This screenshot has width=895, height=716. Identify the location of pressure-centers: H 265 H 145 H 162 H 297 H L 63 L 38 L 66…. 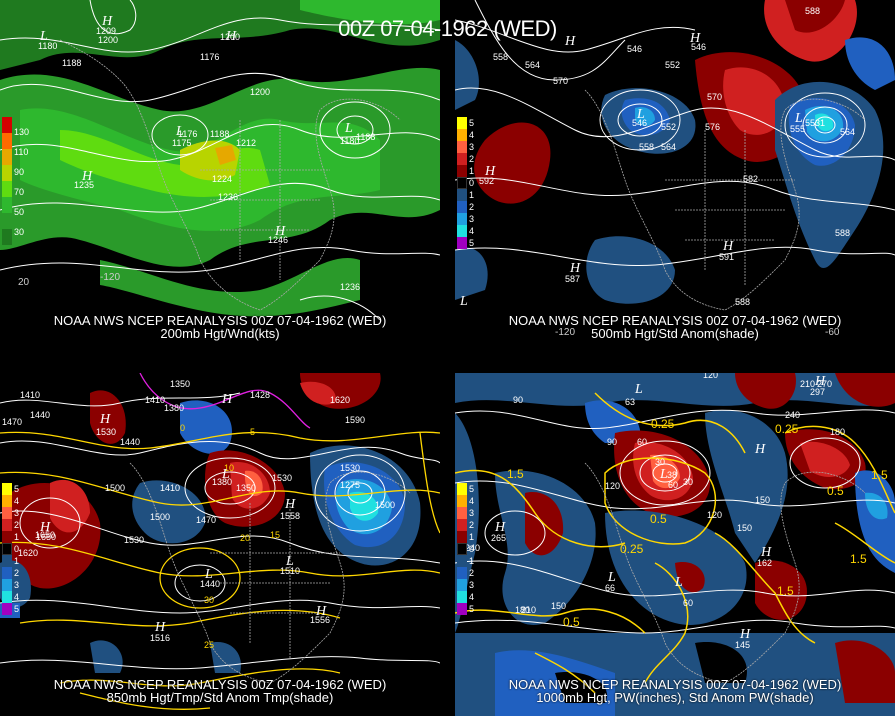
(658, 512).